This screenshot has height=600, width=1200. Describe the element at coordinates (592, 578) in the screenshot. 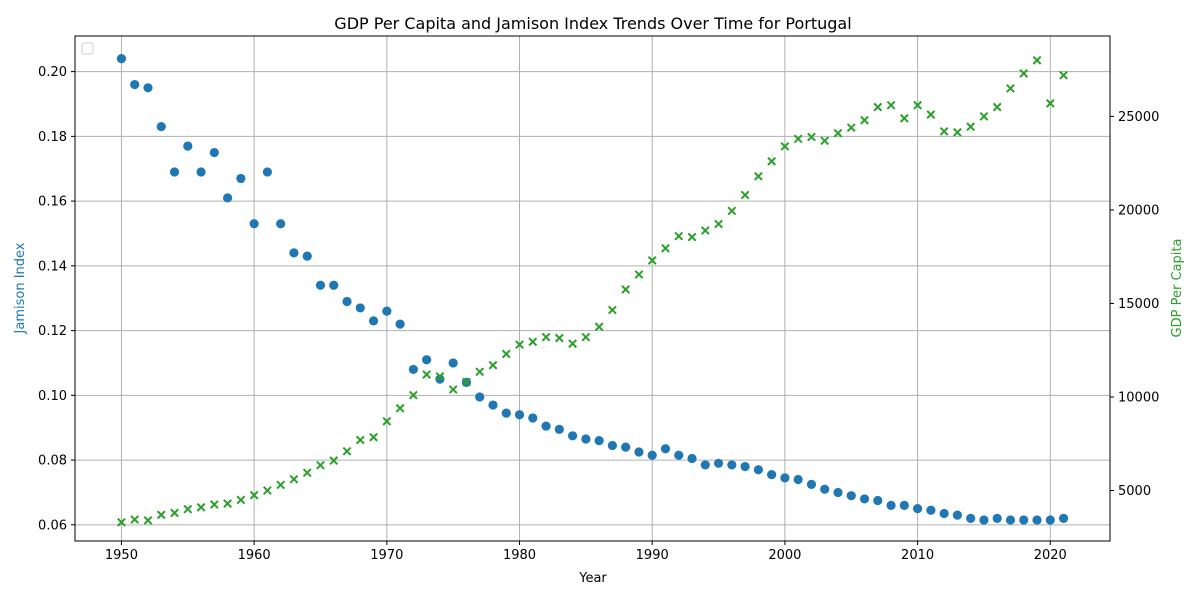

I see `x-axis-label: Year` at that location.